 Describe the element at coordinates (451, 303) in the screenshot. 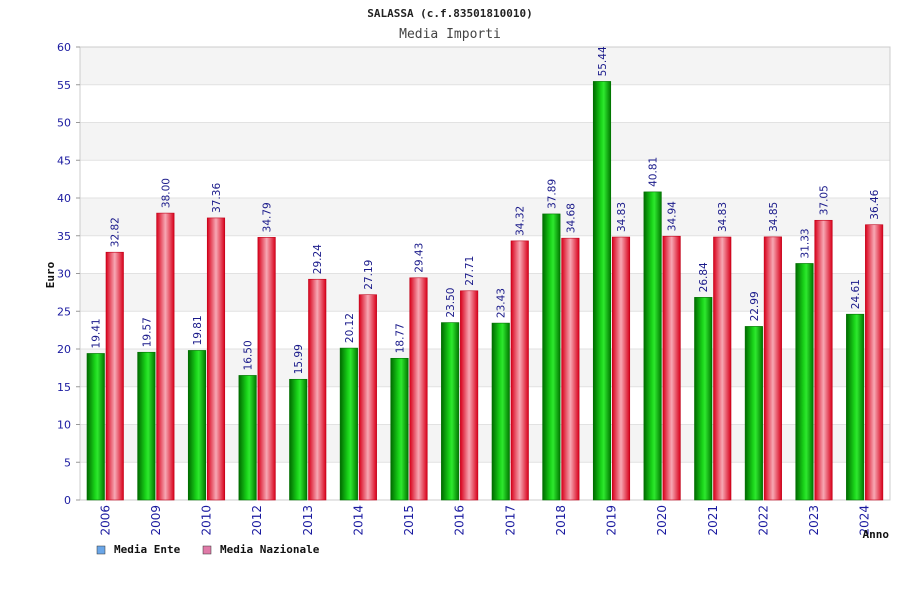

I see `data-label-media-ente: 23.50` at that location.